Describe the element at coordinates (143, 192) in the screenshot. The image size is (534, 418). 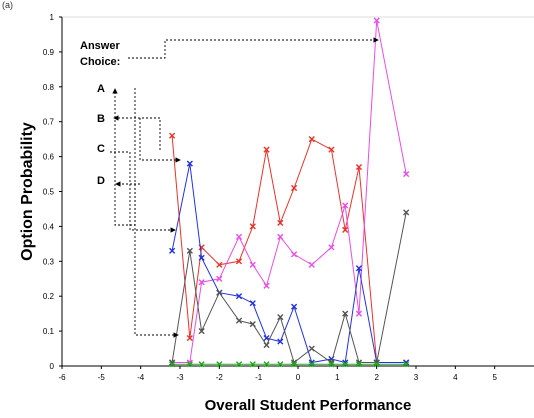
I see `arrow-c-to-series` at that location.